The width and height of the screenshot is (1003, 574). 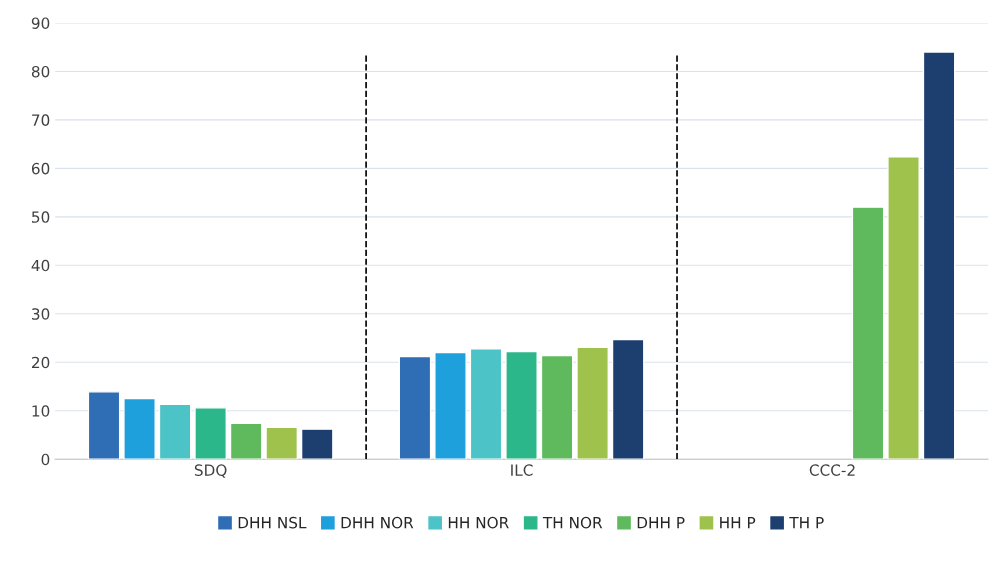 I want to click on y-tick-label: 50, so click(x=41, y=217).